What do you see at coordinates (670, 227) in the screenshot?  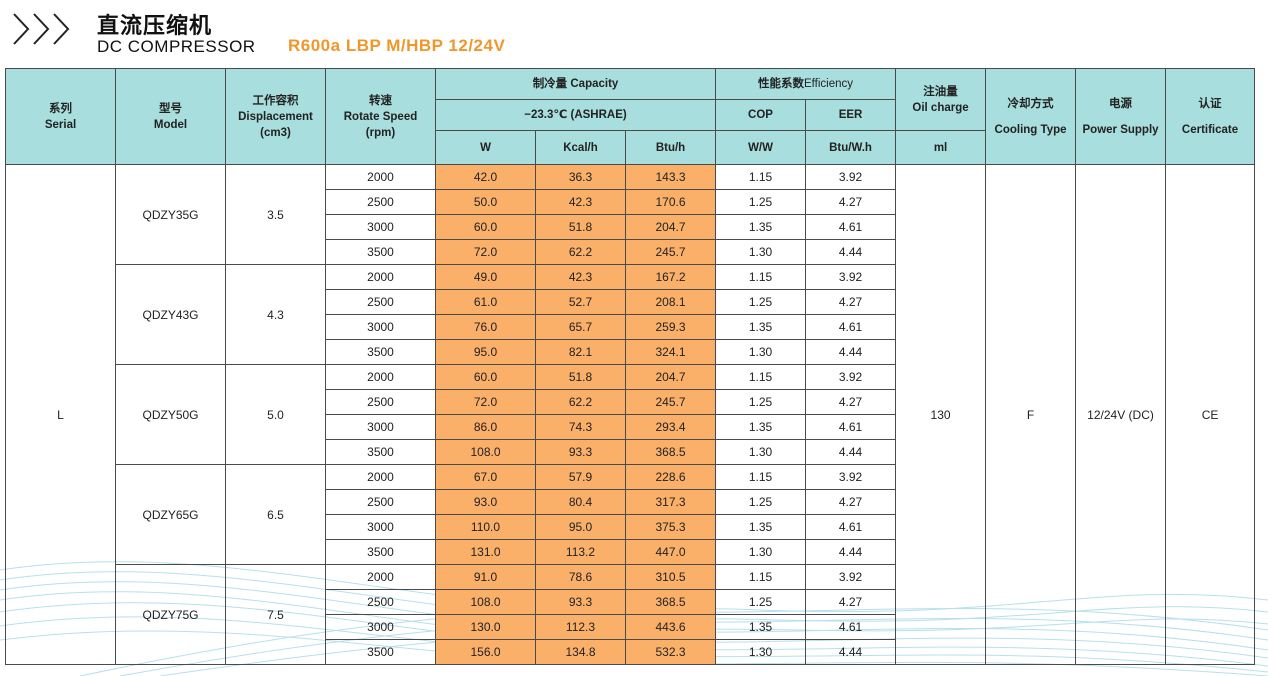 I see `capacity-btu-cell: 204.7` at bounding box center [670, 227].